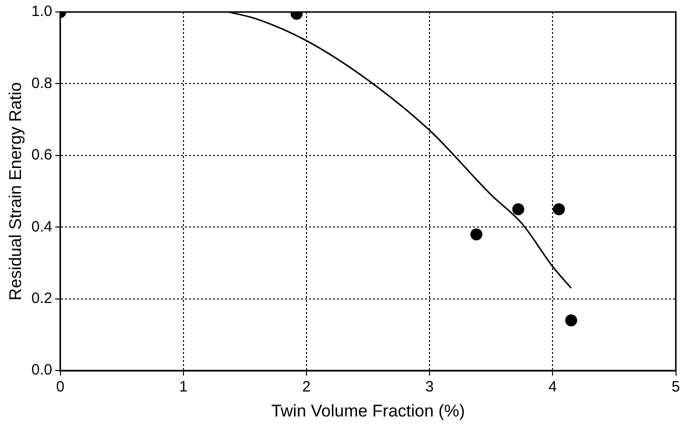 This screenshot has width=683, height=428. What do you see at coordinates (41, 11) in the screenshot?
I see `y-tick-label: 1.0` at bounding box center [41, 11].